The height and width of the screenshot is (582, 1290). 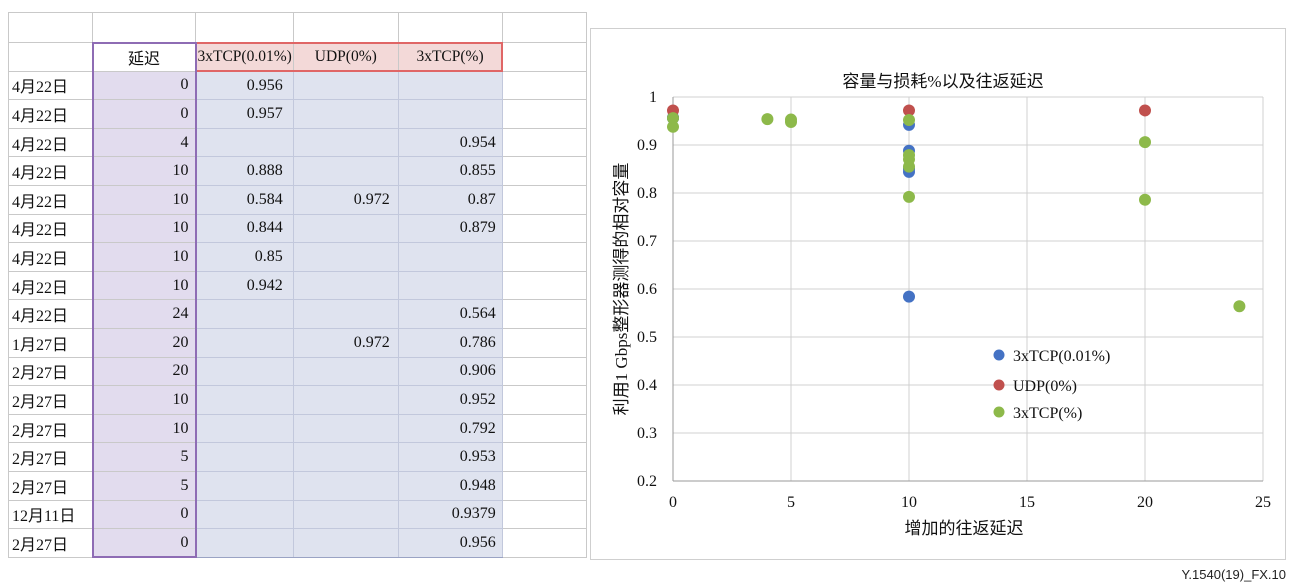 What do you see at coordinates (450, 514) in the screenshot?
I see `sheet-cell: 0.9379` at bounding box center [450, 514].